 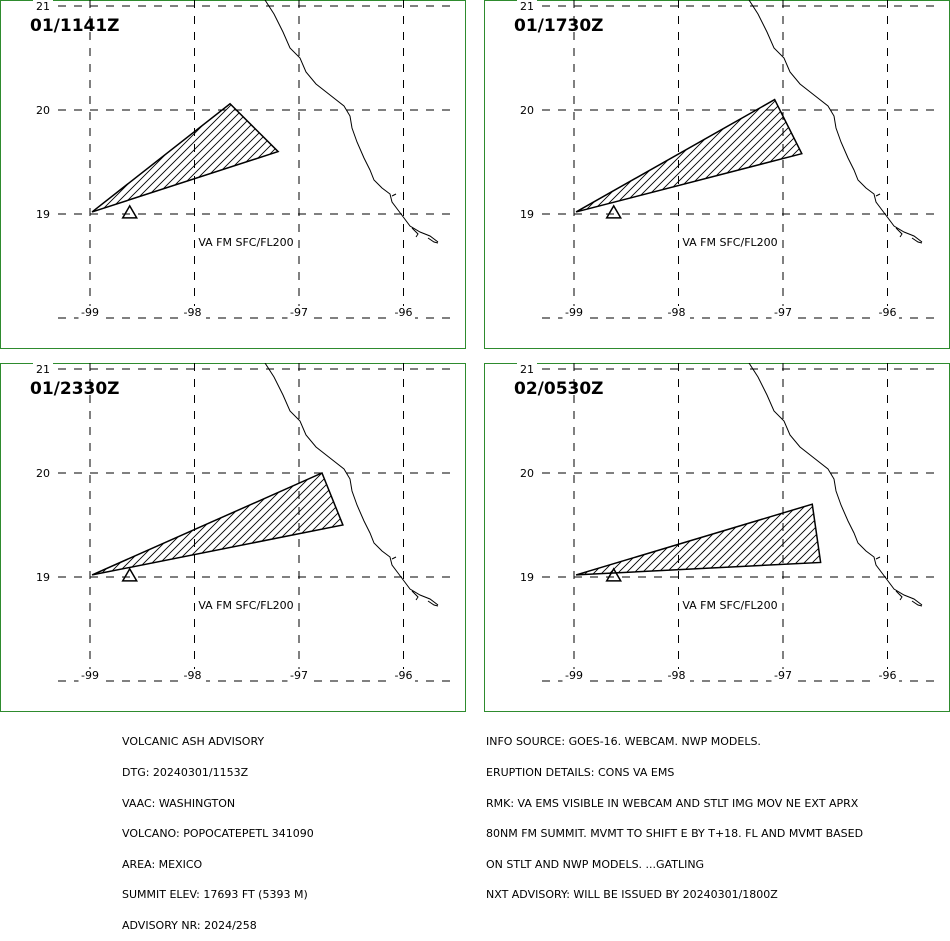 What do you see at coordinates (218, 834) in the screenshot?
I see `advisory-line: VOLCANO: POPOCATEPETL 341090` at bounding box center [218, 834].